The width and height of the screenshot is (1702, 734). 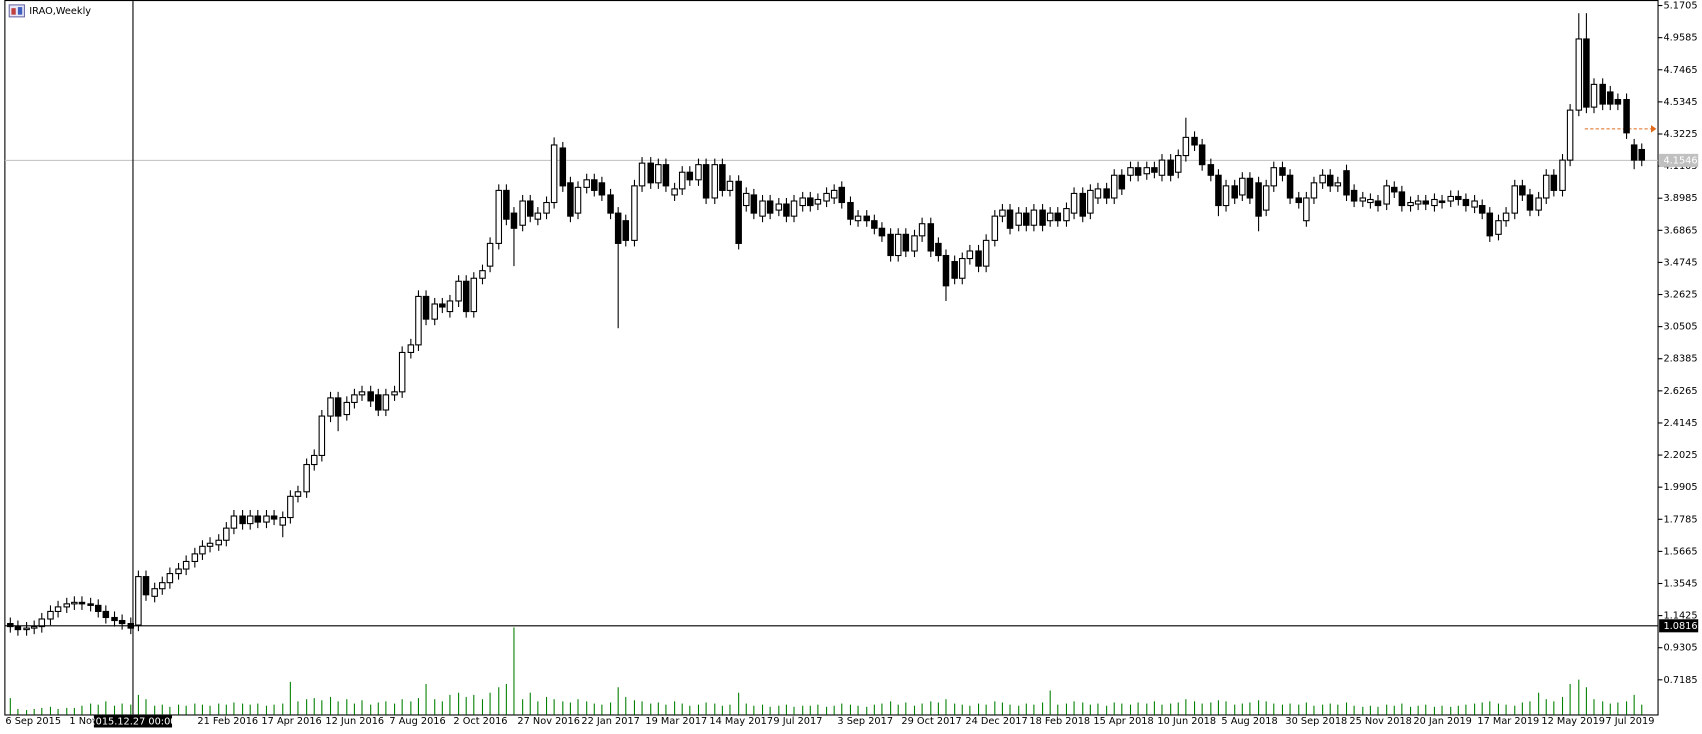 I want to click on crosshair-price-label: 1.0816, so click(x=1680, y=626).